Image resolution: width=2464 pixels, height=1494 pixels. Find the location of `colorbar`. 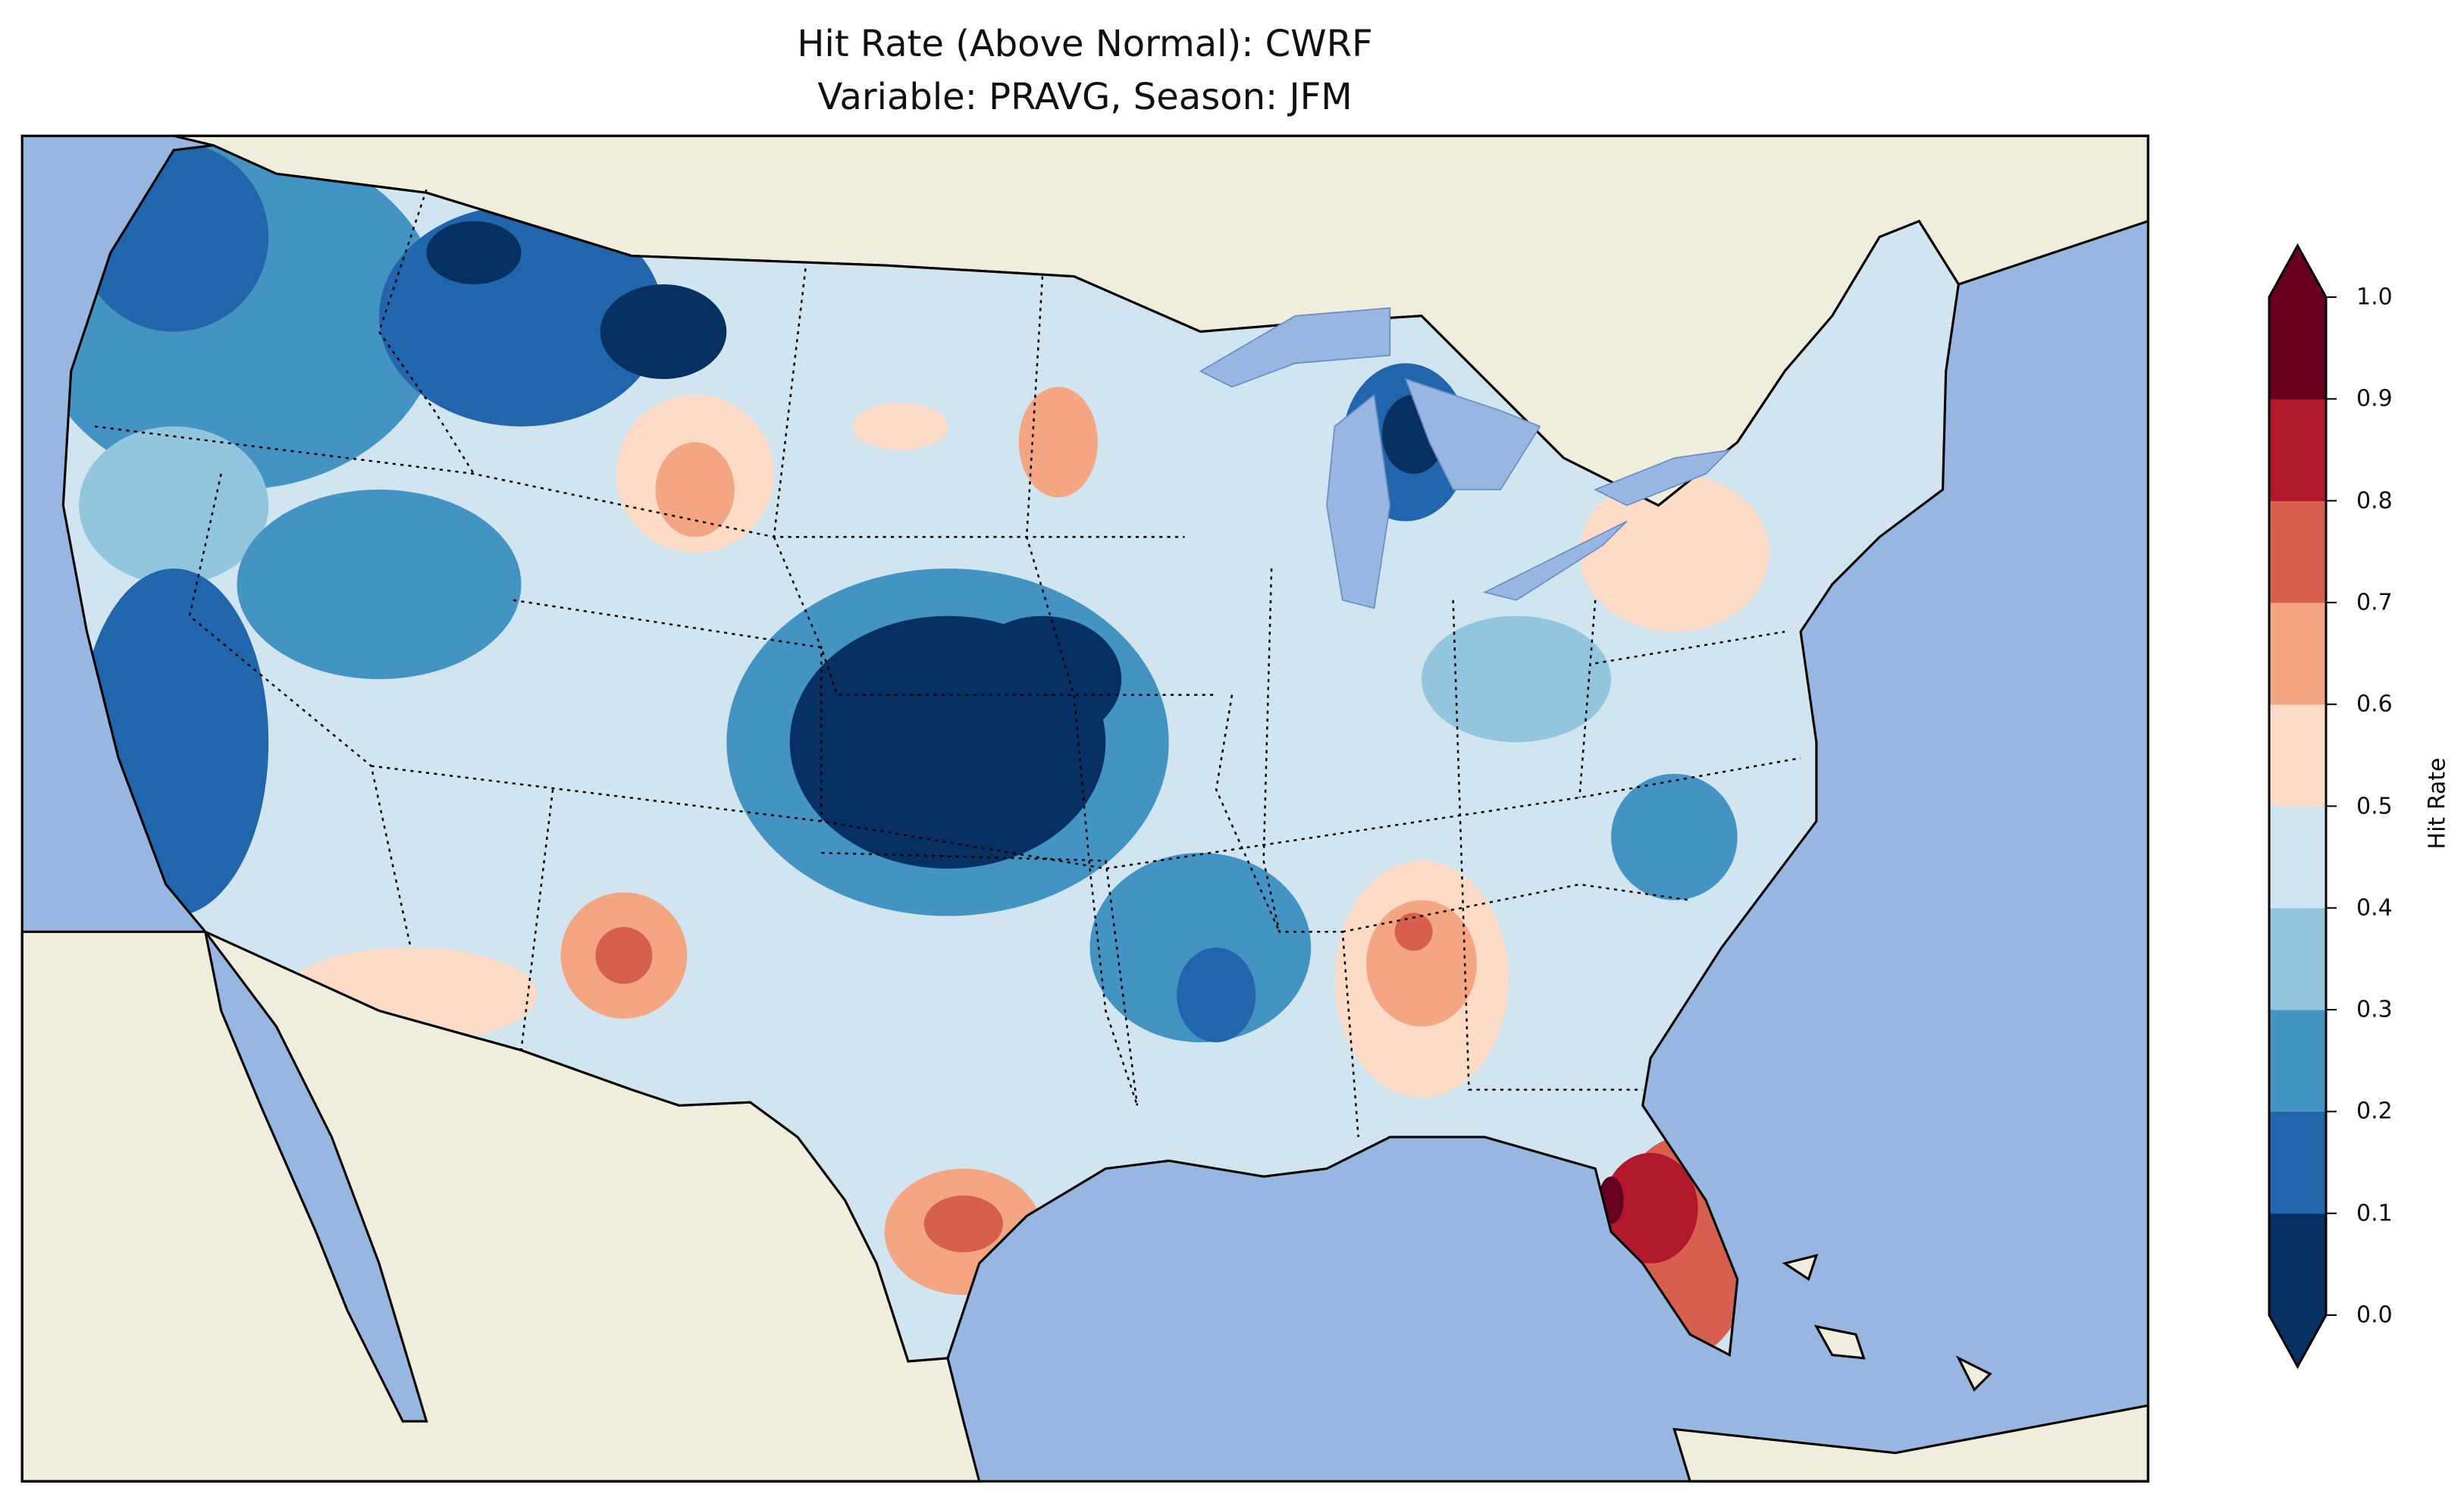

colorbar is located at coordinates (2303, 806).